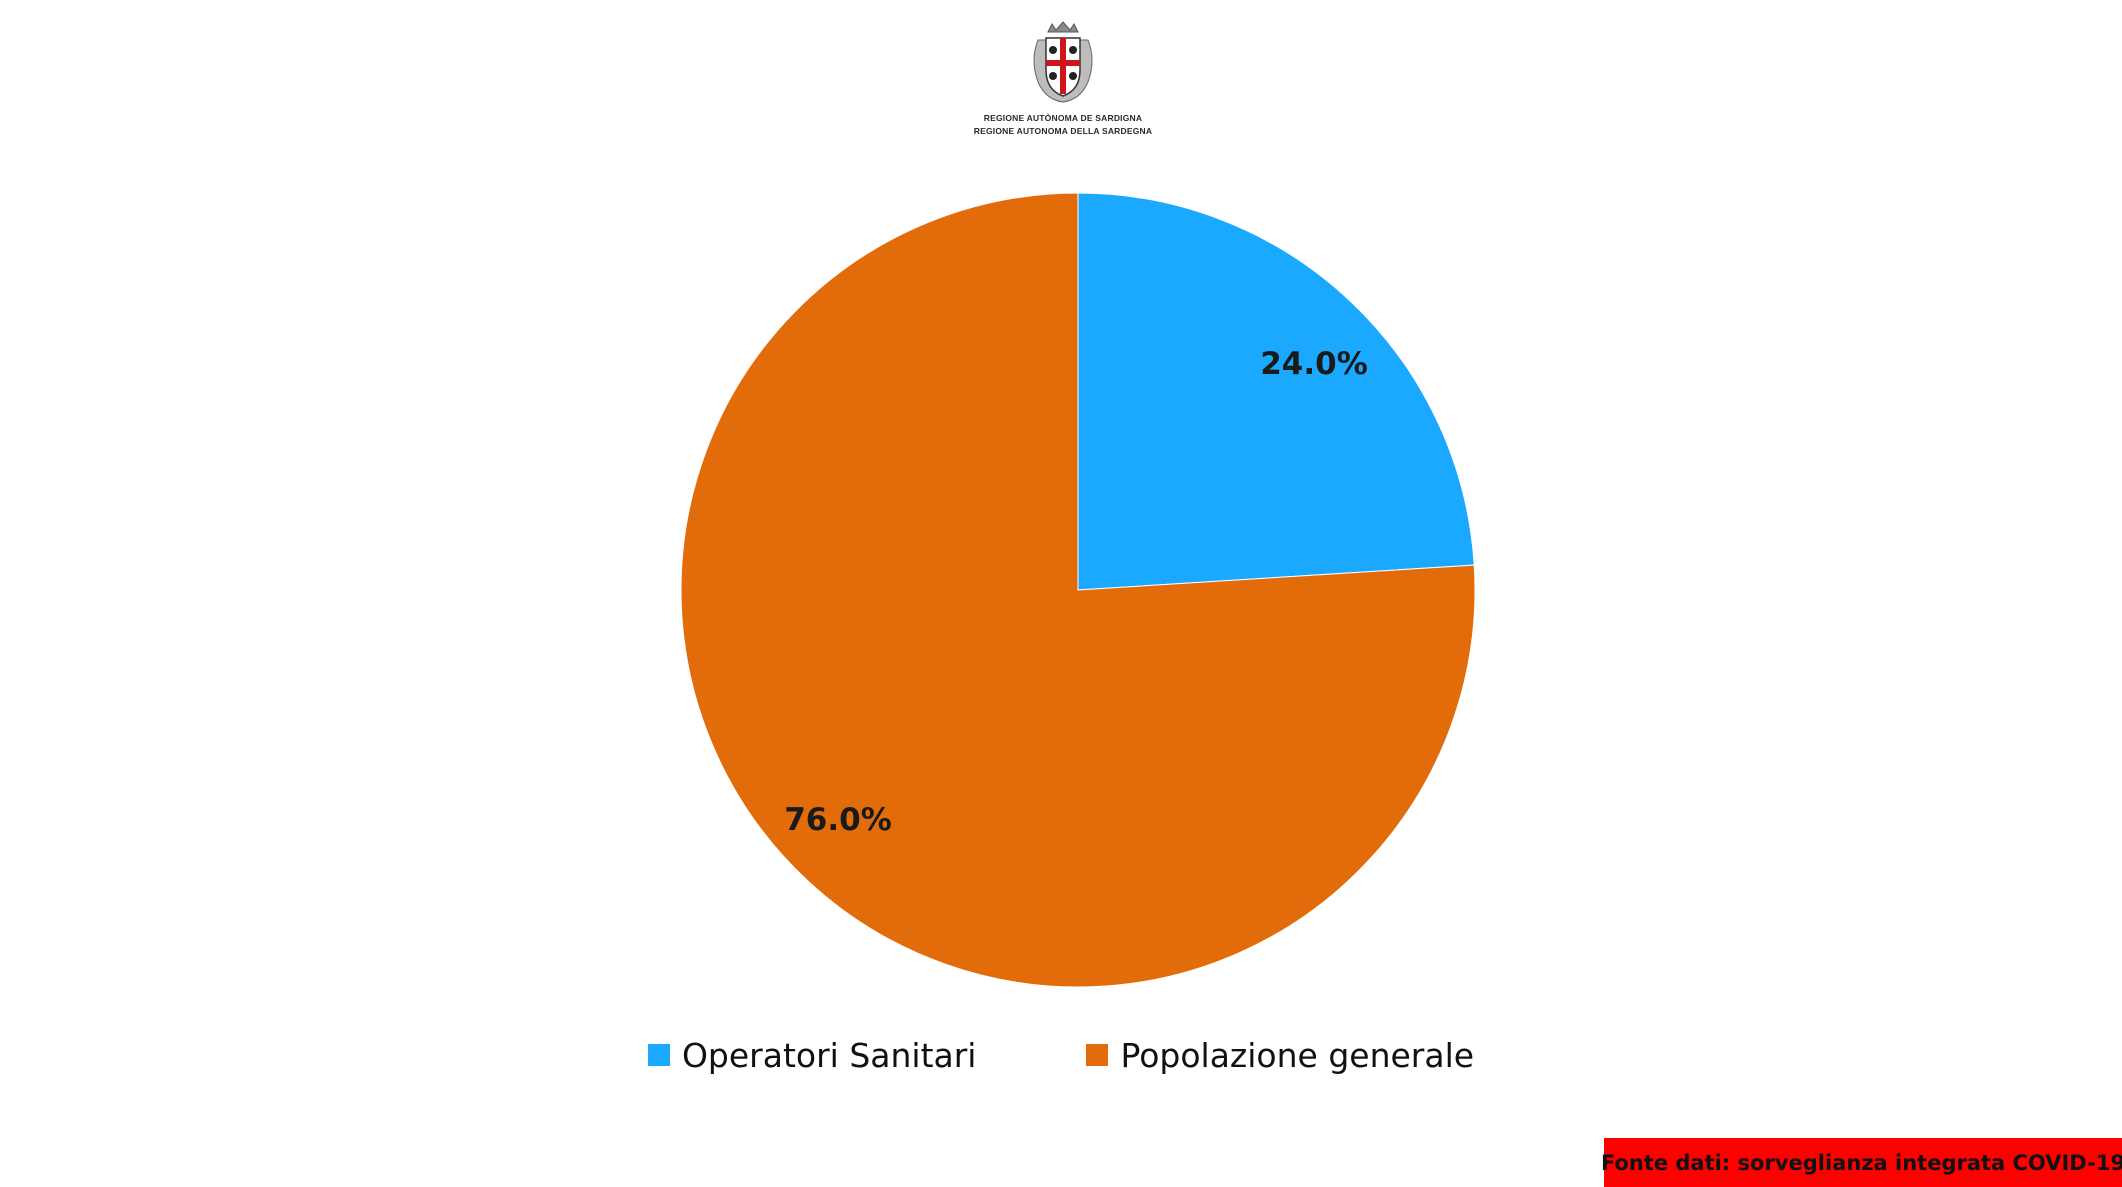  I want to click on coat-of-arms-icon, so click(1063, 62).